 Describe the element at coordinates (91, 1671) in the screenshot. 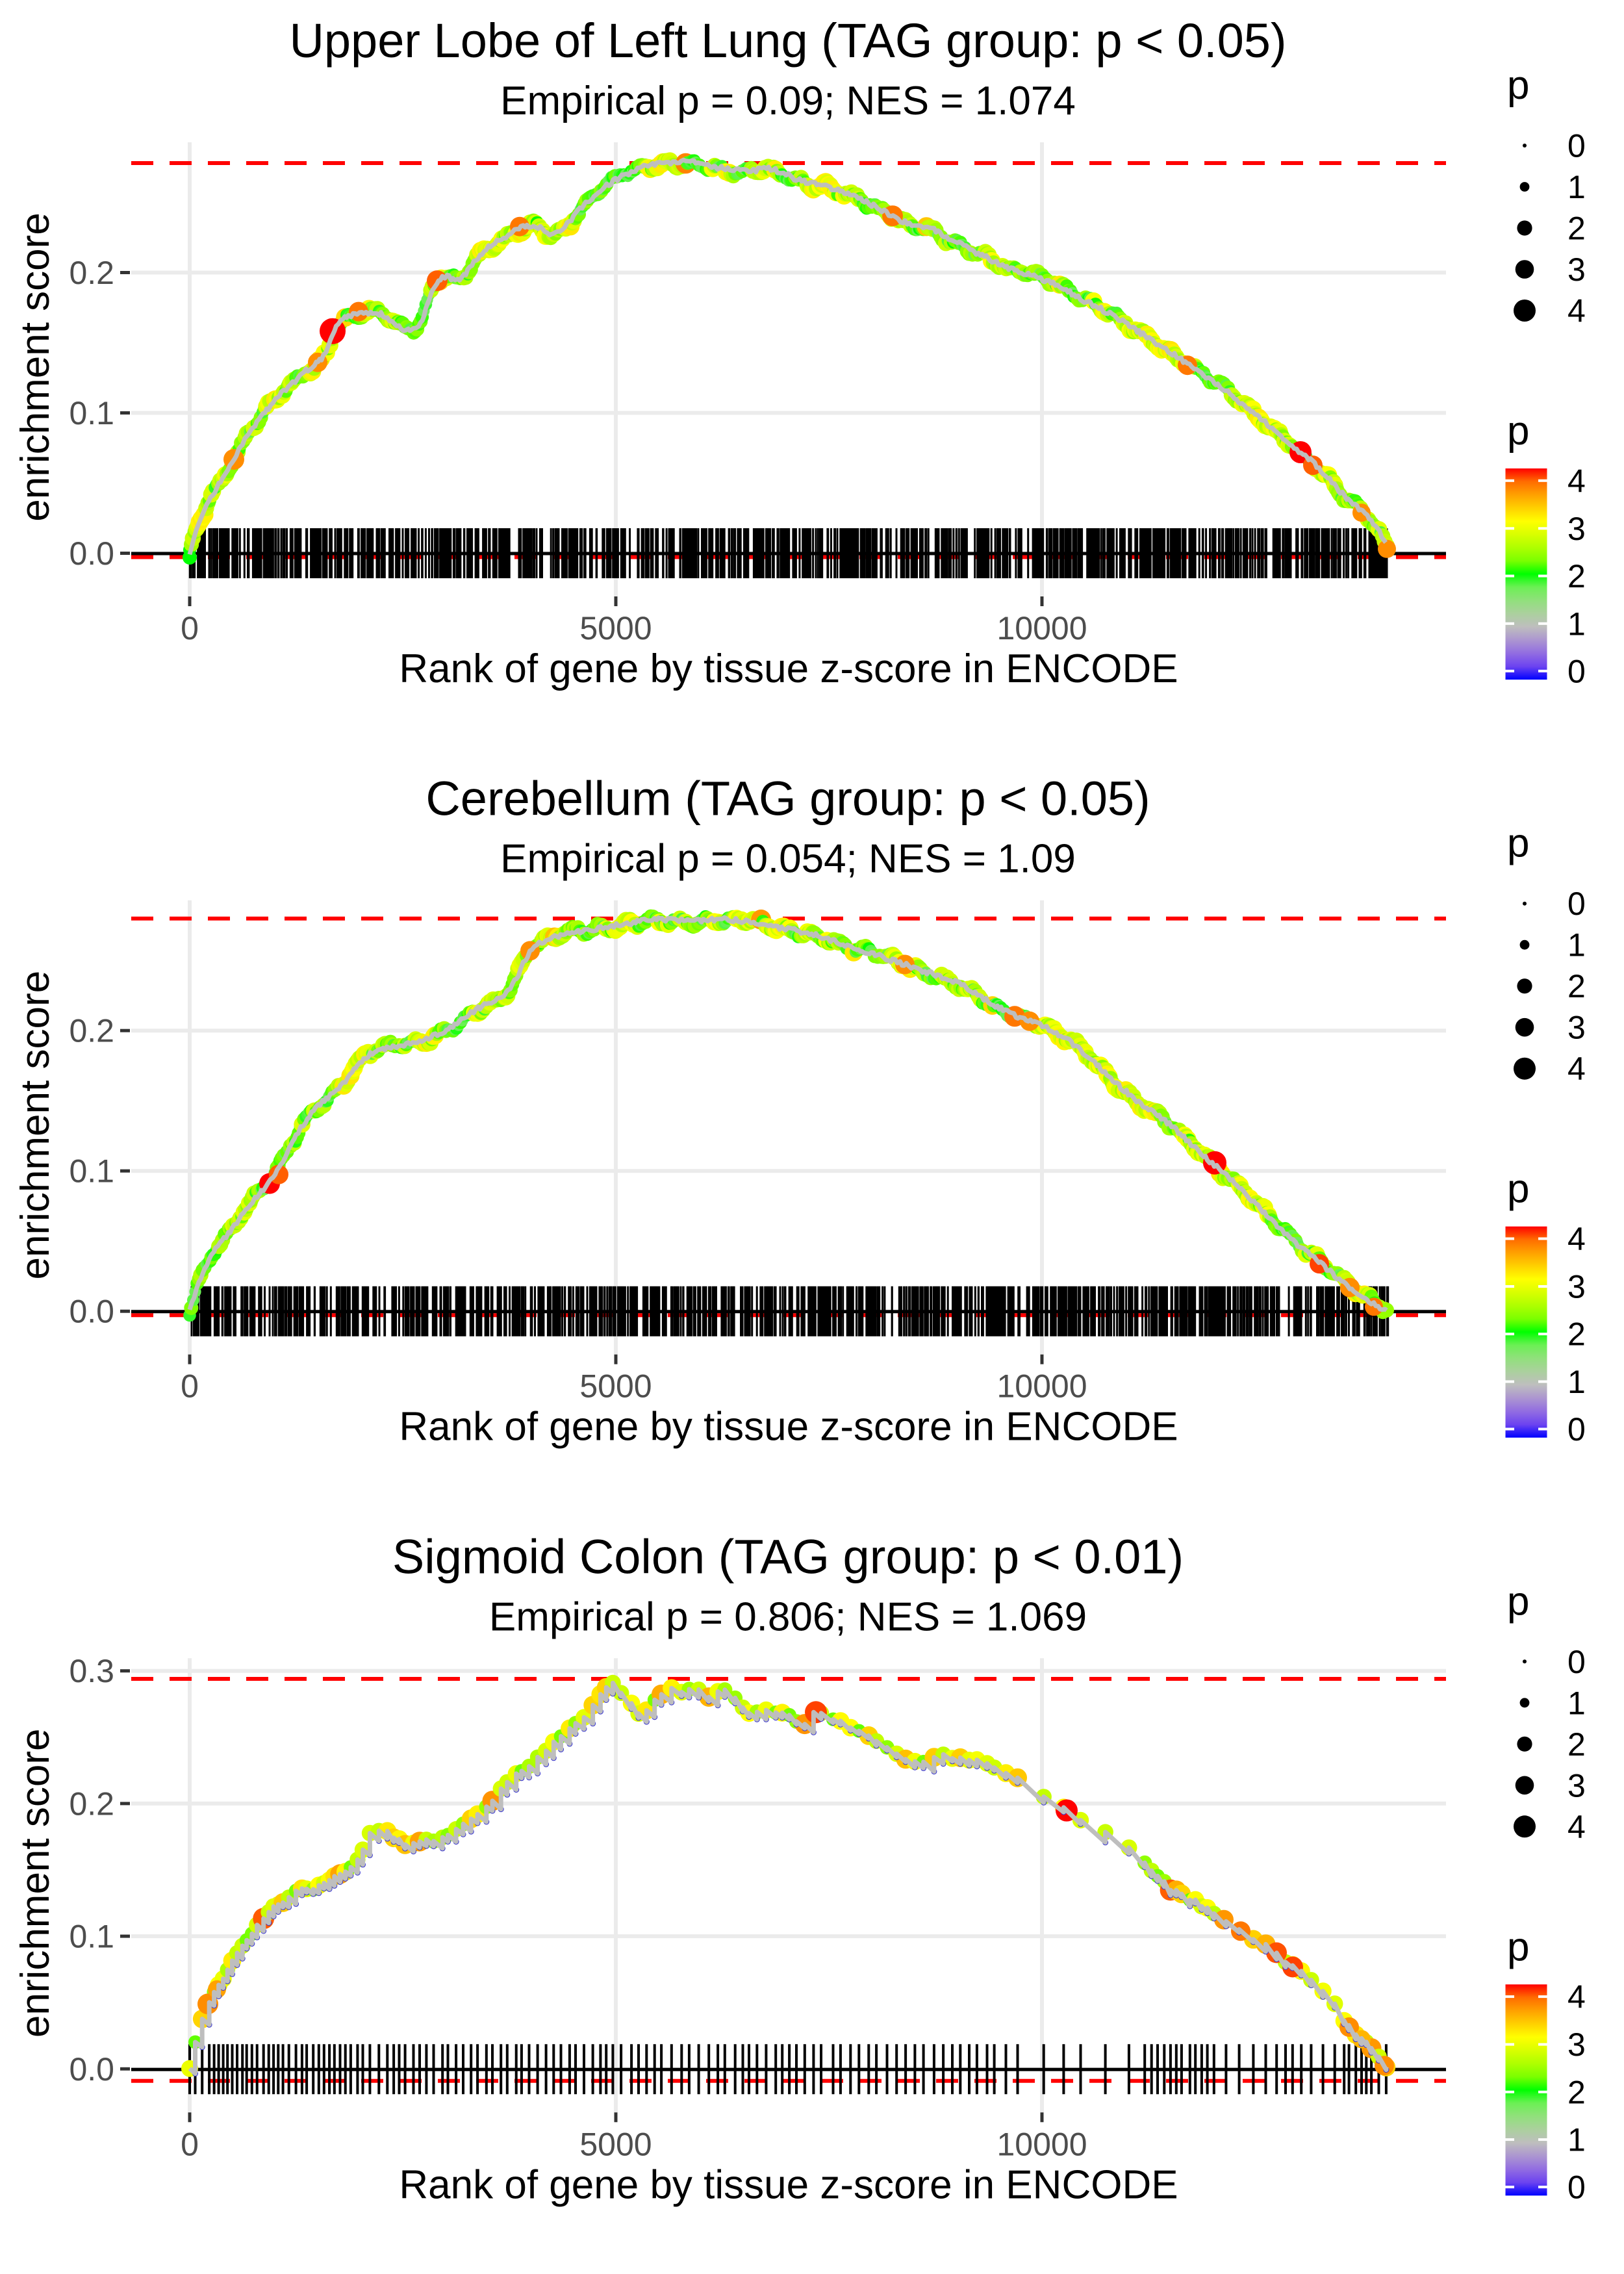

I see `svg-text: 0.3` at that location.